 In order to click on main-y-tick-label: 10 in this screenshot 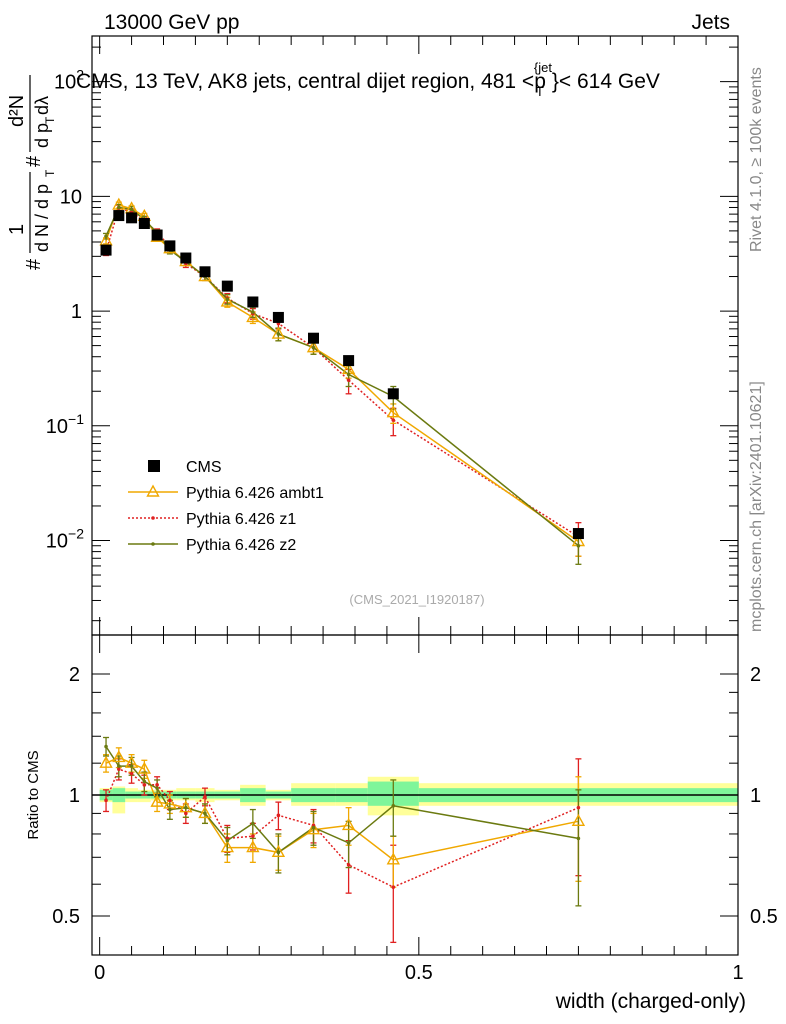, I will do `click(71, 197)`.